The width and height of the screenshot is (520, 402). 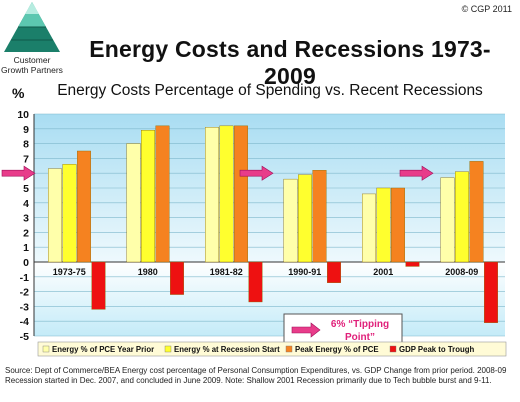 What do you see at coordinates (26, 159) in the screenshot?
I see `y-tick-label: 7` at bounding box center [26, 159].